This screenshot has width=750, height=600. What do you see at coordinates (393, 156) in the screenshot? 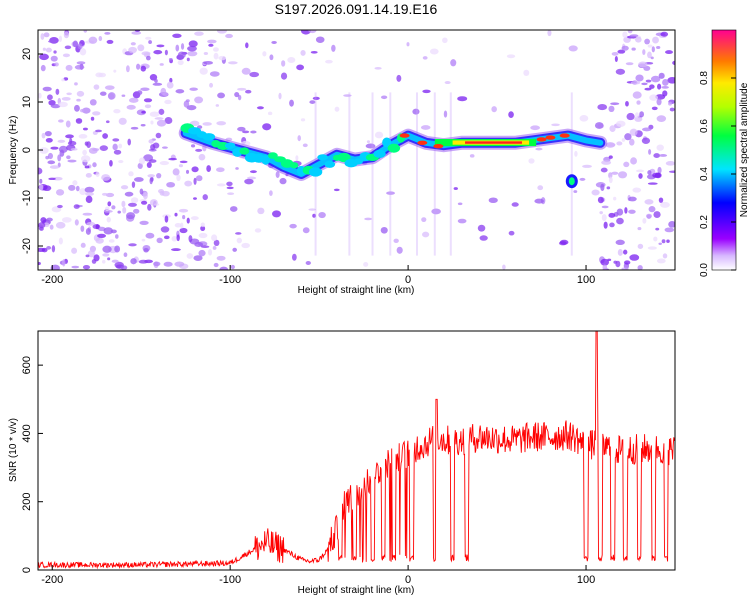
I see `heatmap-ridge` at bounding box center [393, 156].